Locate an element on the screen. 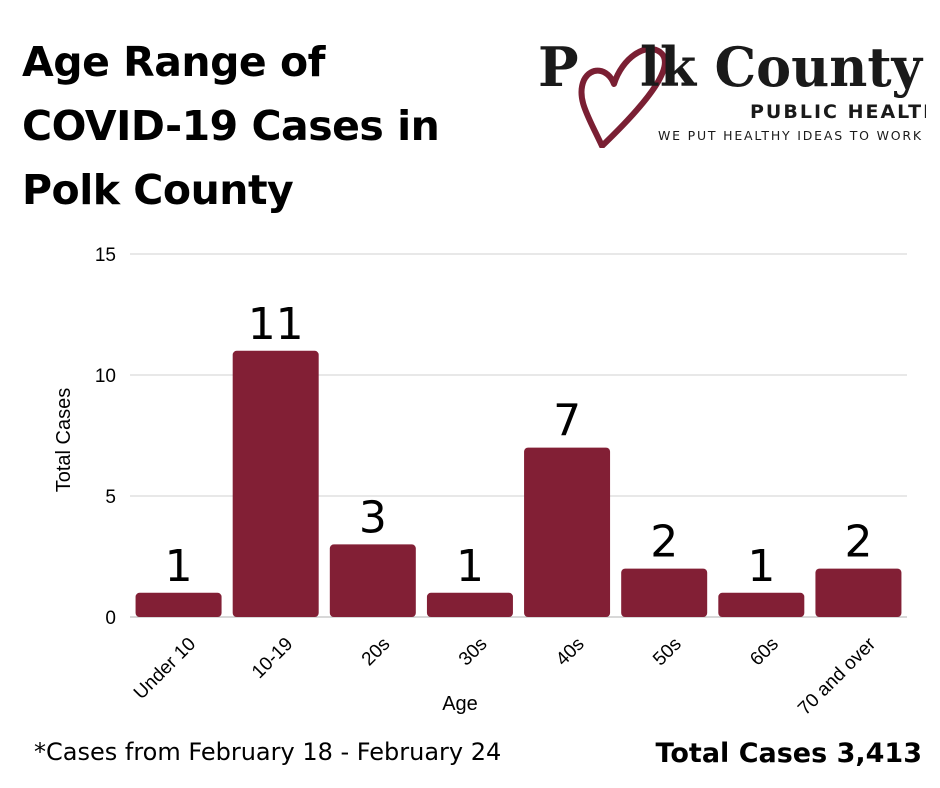  x-tick-label: 40s is located at coordinates (570, 652).